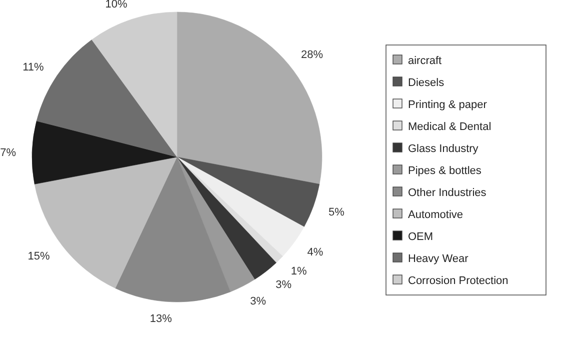 The width and height of the screenshot is (577, 338). Describe the element at coordinates (298, 272) in the screenshot. I see `data-label: 1%` at that location.